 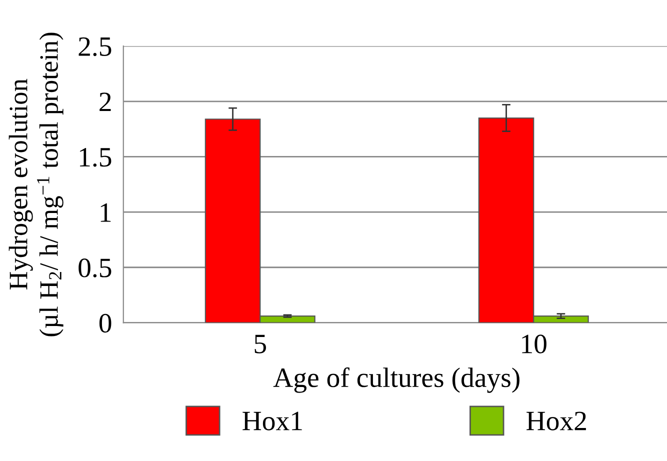 I want to click on y-tick-label: 1.5, so click(x=96, y=157).